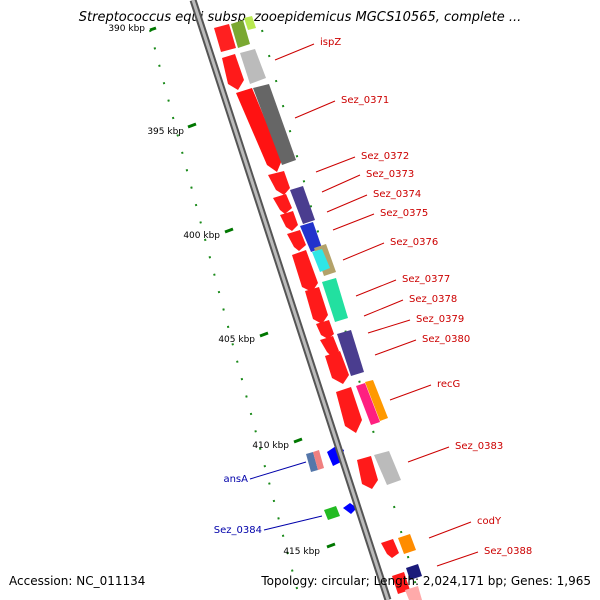  I want to click on gene-label-sez_0388: Sez_0388, so click(508, 551).